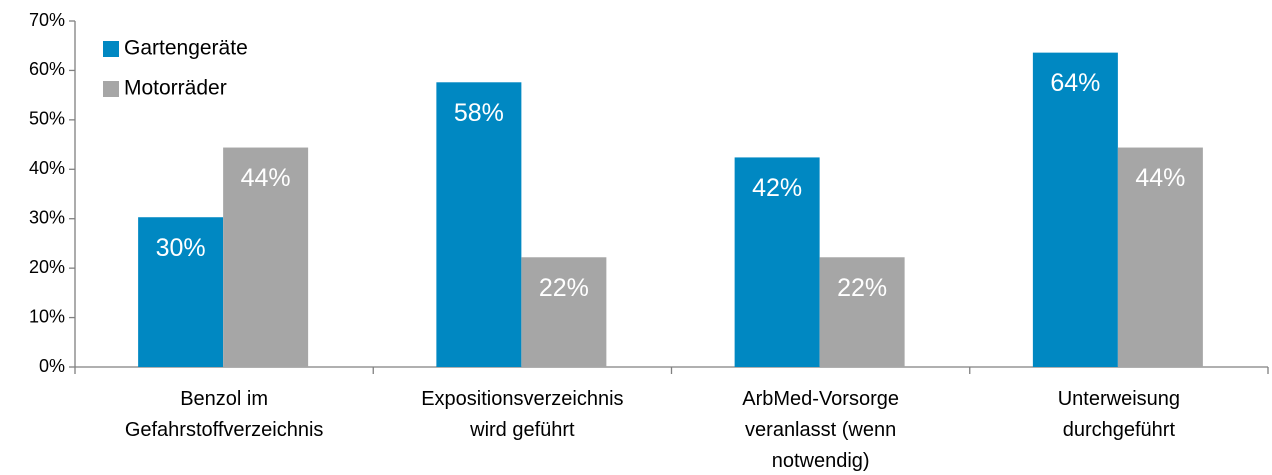 This screenshot has width=1272, height=475. What do you see at coordinates (181, 248) in the screenshot?
I see `value-label: 30%` at bounding box center [181, 248].